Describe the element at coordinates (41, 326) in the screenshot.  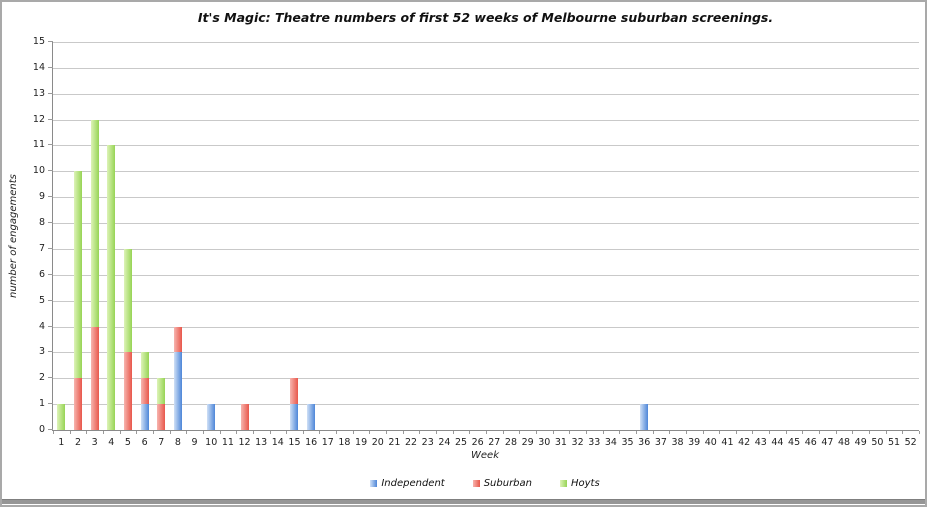
I see `y-axis-tick-label: 4` at that location.